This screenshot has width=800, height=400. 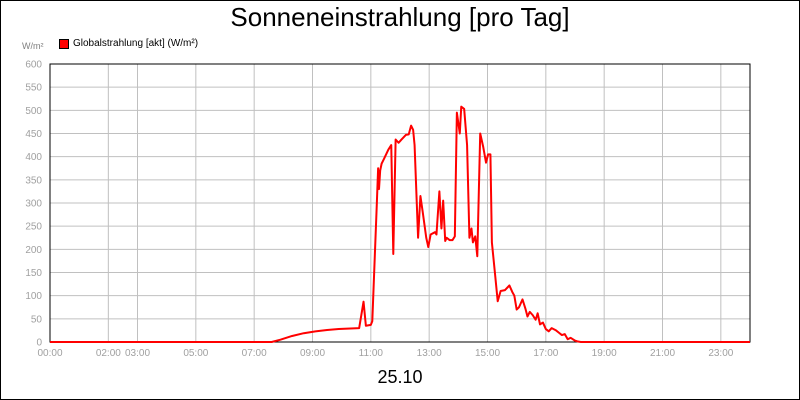 I want to click on y-tick-label: 0, so click(x=39, y=343).